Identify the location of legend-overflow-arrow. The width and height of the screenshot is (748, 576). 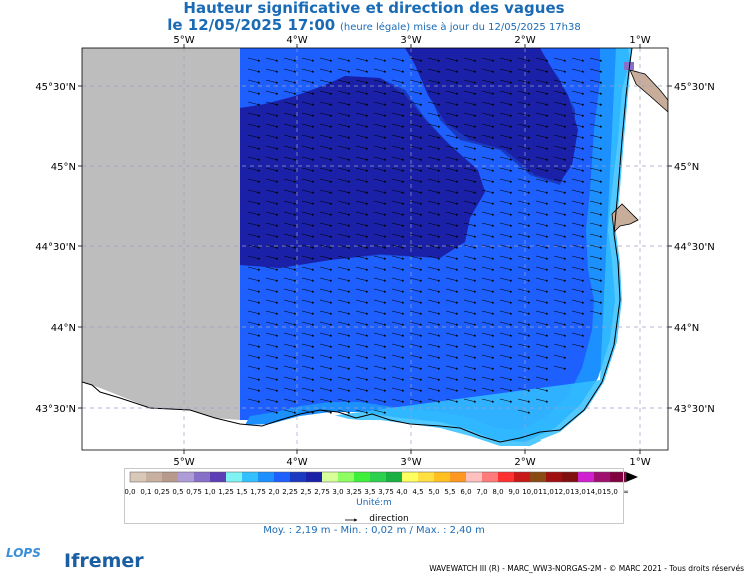
(632, 477).